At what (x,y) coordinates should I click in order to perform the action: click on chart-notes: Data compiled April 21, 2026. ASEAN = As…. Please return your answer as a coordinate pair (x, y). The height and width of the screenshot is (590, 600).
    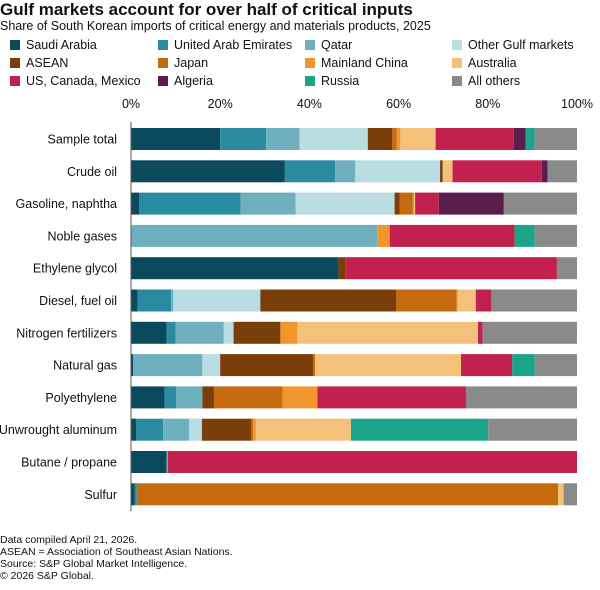
    Looking at the image, I should click on (116, 558).